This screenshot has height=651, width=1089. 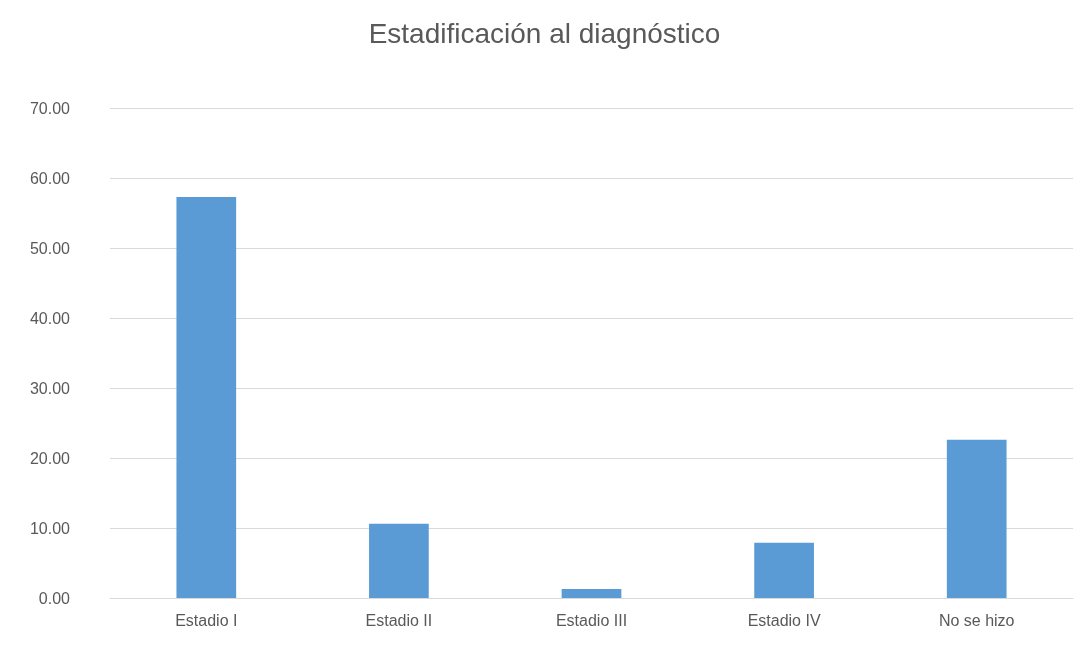 I want to click on y-tick-label: 40.00, so click(x=50, y=318).